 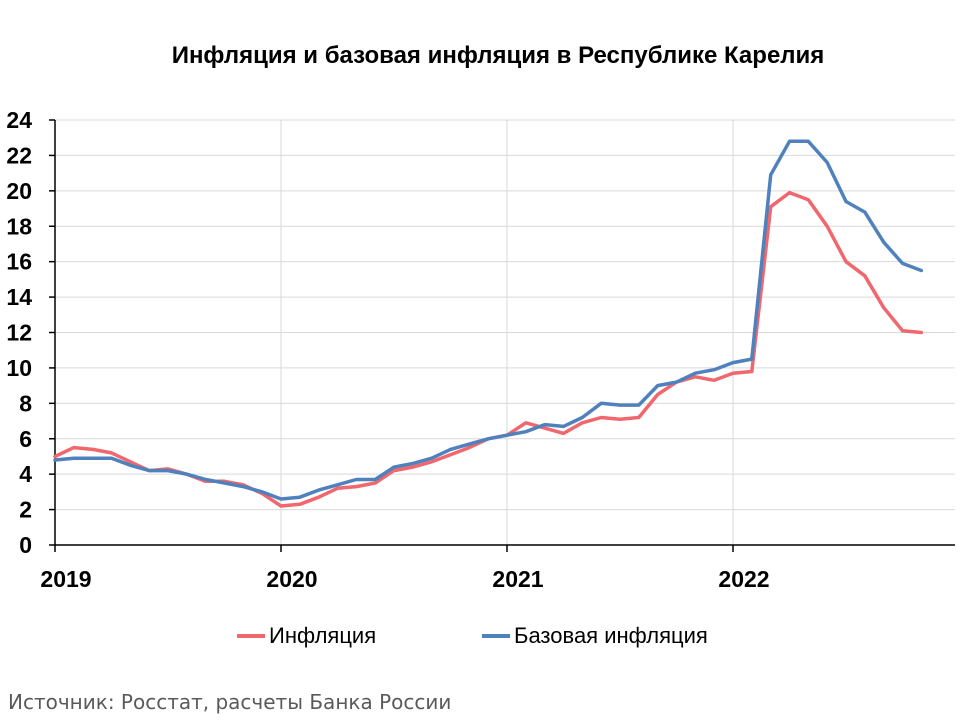 I want to click on x-tick-label: 2022, so click(x=743, y=579).